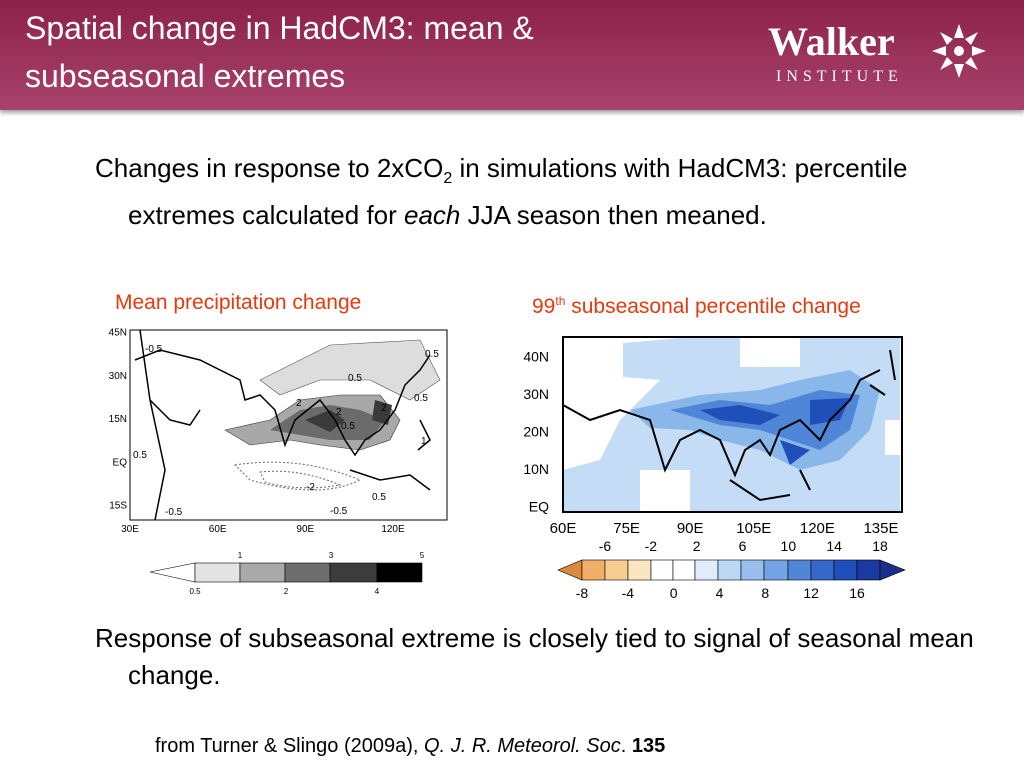  I want to click on x-label: 135E, so click(880, 528).